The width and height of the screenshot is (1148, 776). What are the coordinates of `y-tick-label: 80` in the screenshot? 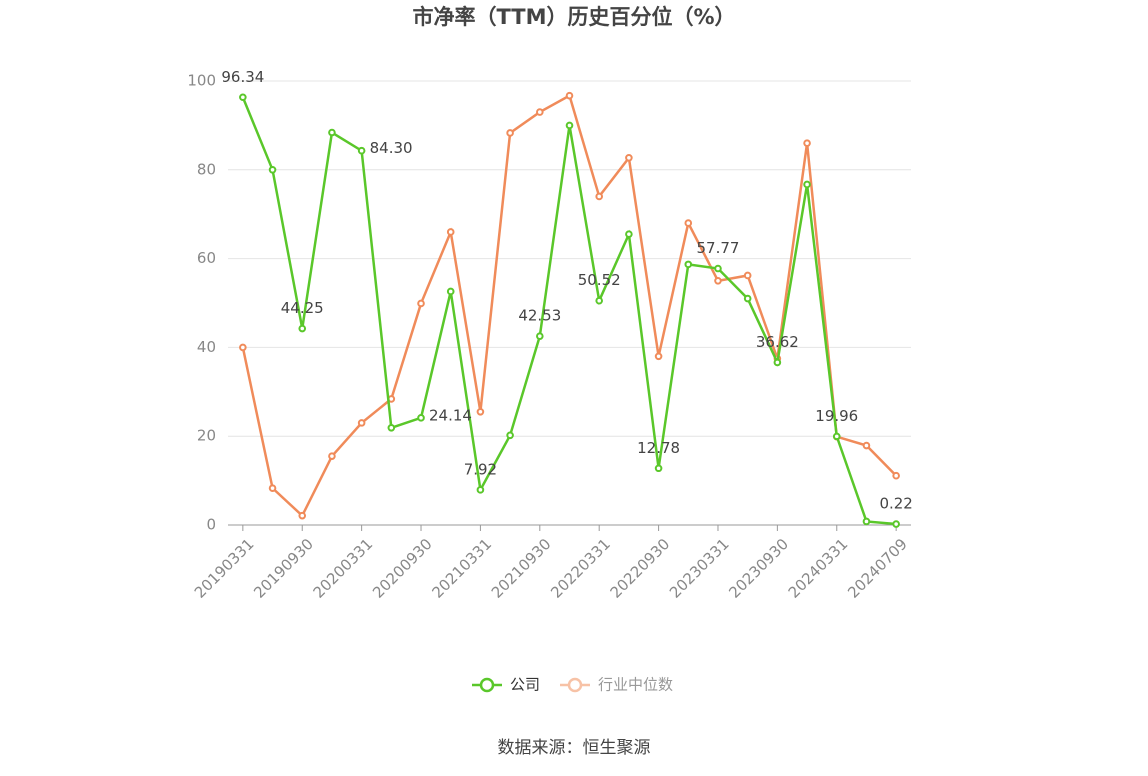 It's located at (206, 169).